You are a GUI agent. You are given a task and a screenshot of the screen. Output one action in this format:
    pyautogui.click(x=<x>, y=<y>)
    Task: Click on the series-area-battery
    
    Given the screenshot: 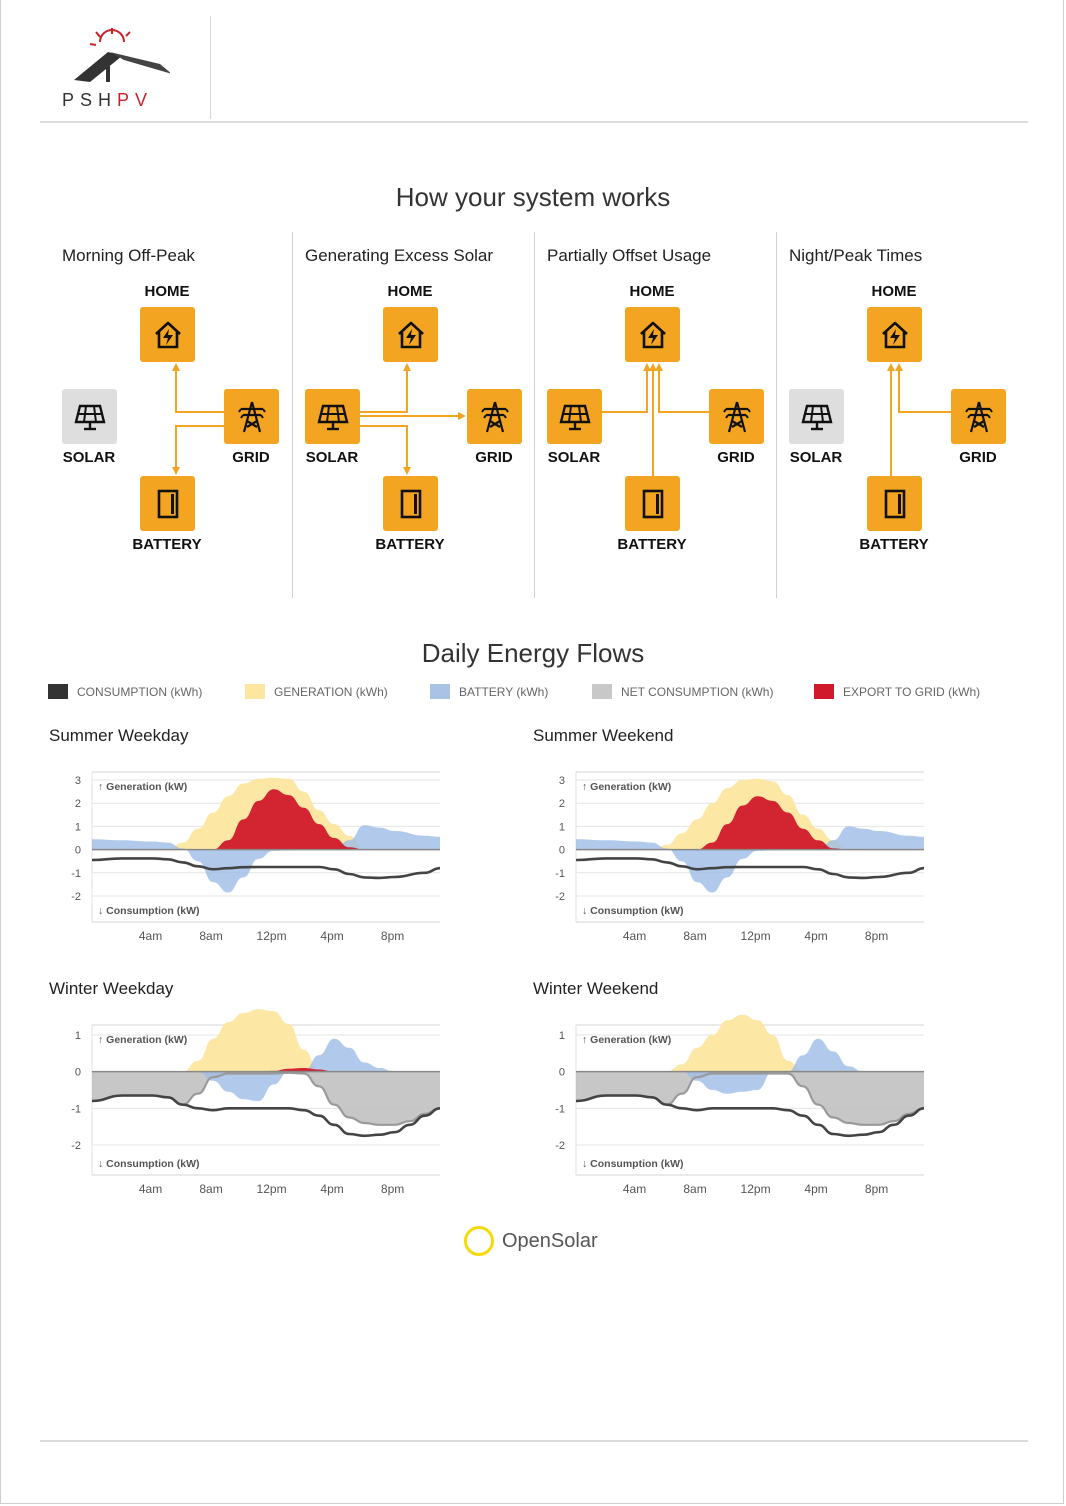 What is the action you would take?
    pyautogui.click(x=750, y=859)
    